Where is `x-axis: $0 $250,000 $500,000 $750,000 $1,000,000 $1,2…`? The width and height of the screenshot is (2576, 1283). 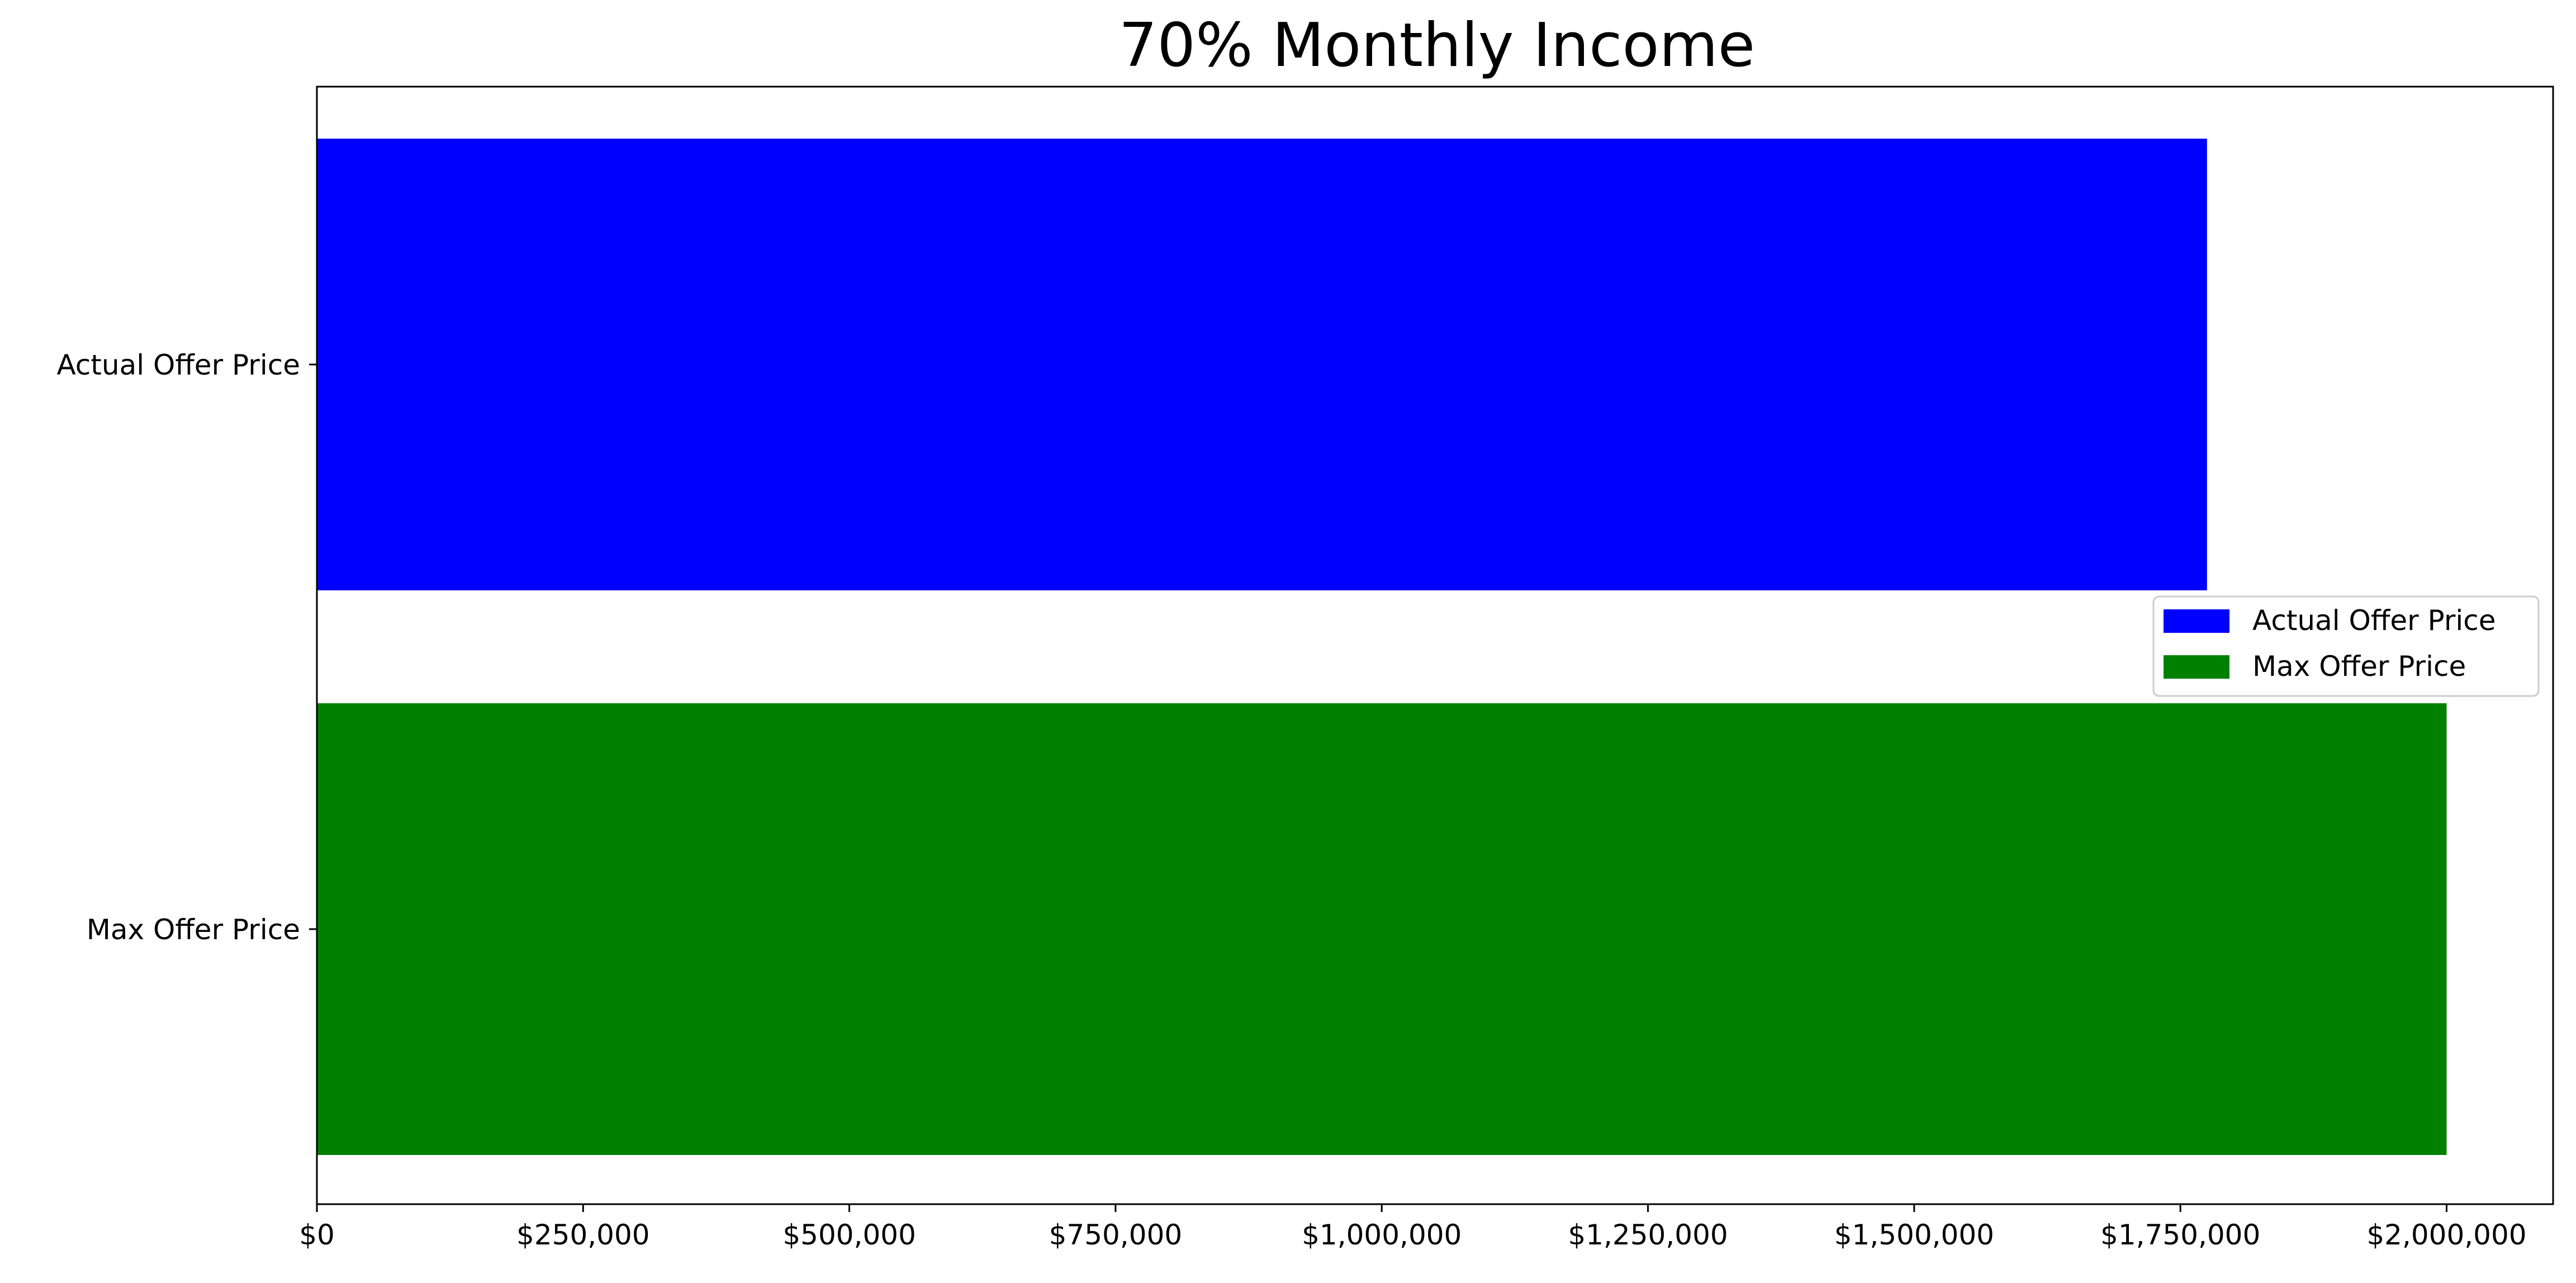 x-axis: $0 $250,000 $500,000 $750,000 $1,000,000 $1,2… is located at coordinates (1413, 1228).